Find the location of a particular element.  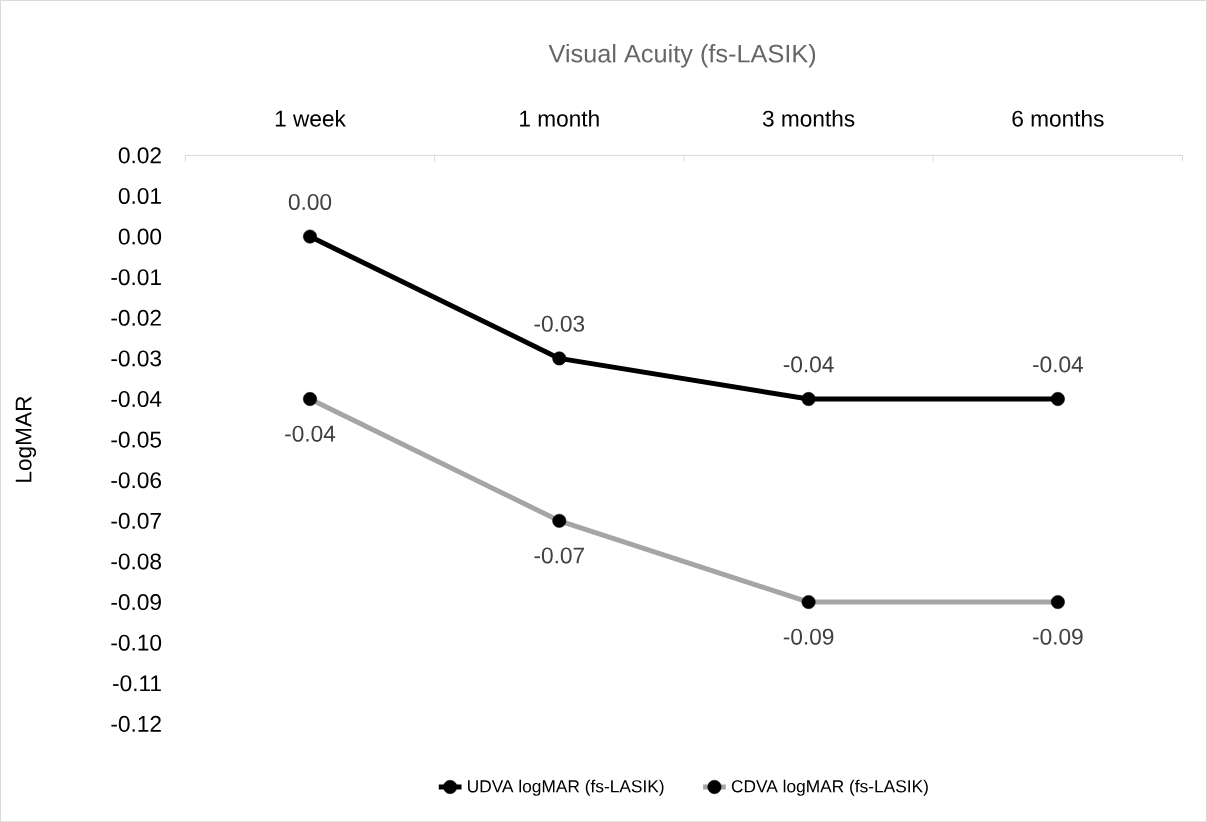

y-tick-label: 0.00 is located at coordinates (140, 236).